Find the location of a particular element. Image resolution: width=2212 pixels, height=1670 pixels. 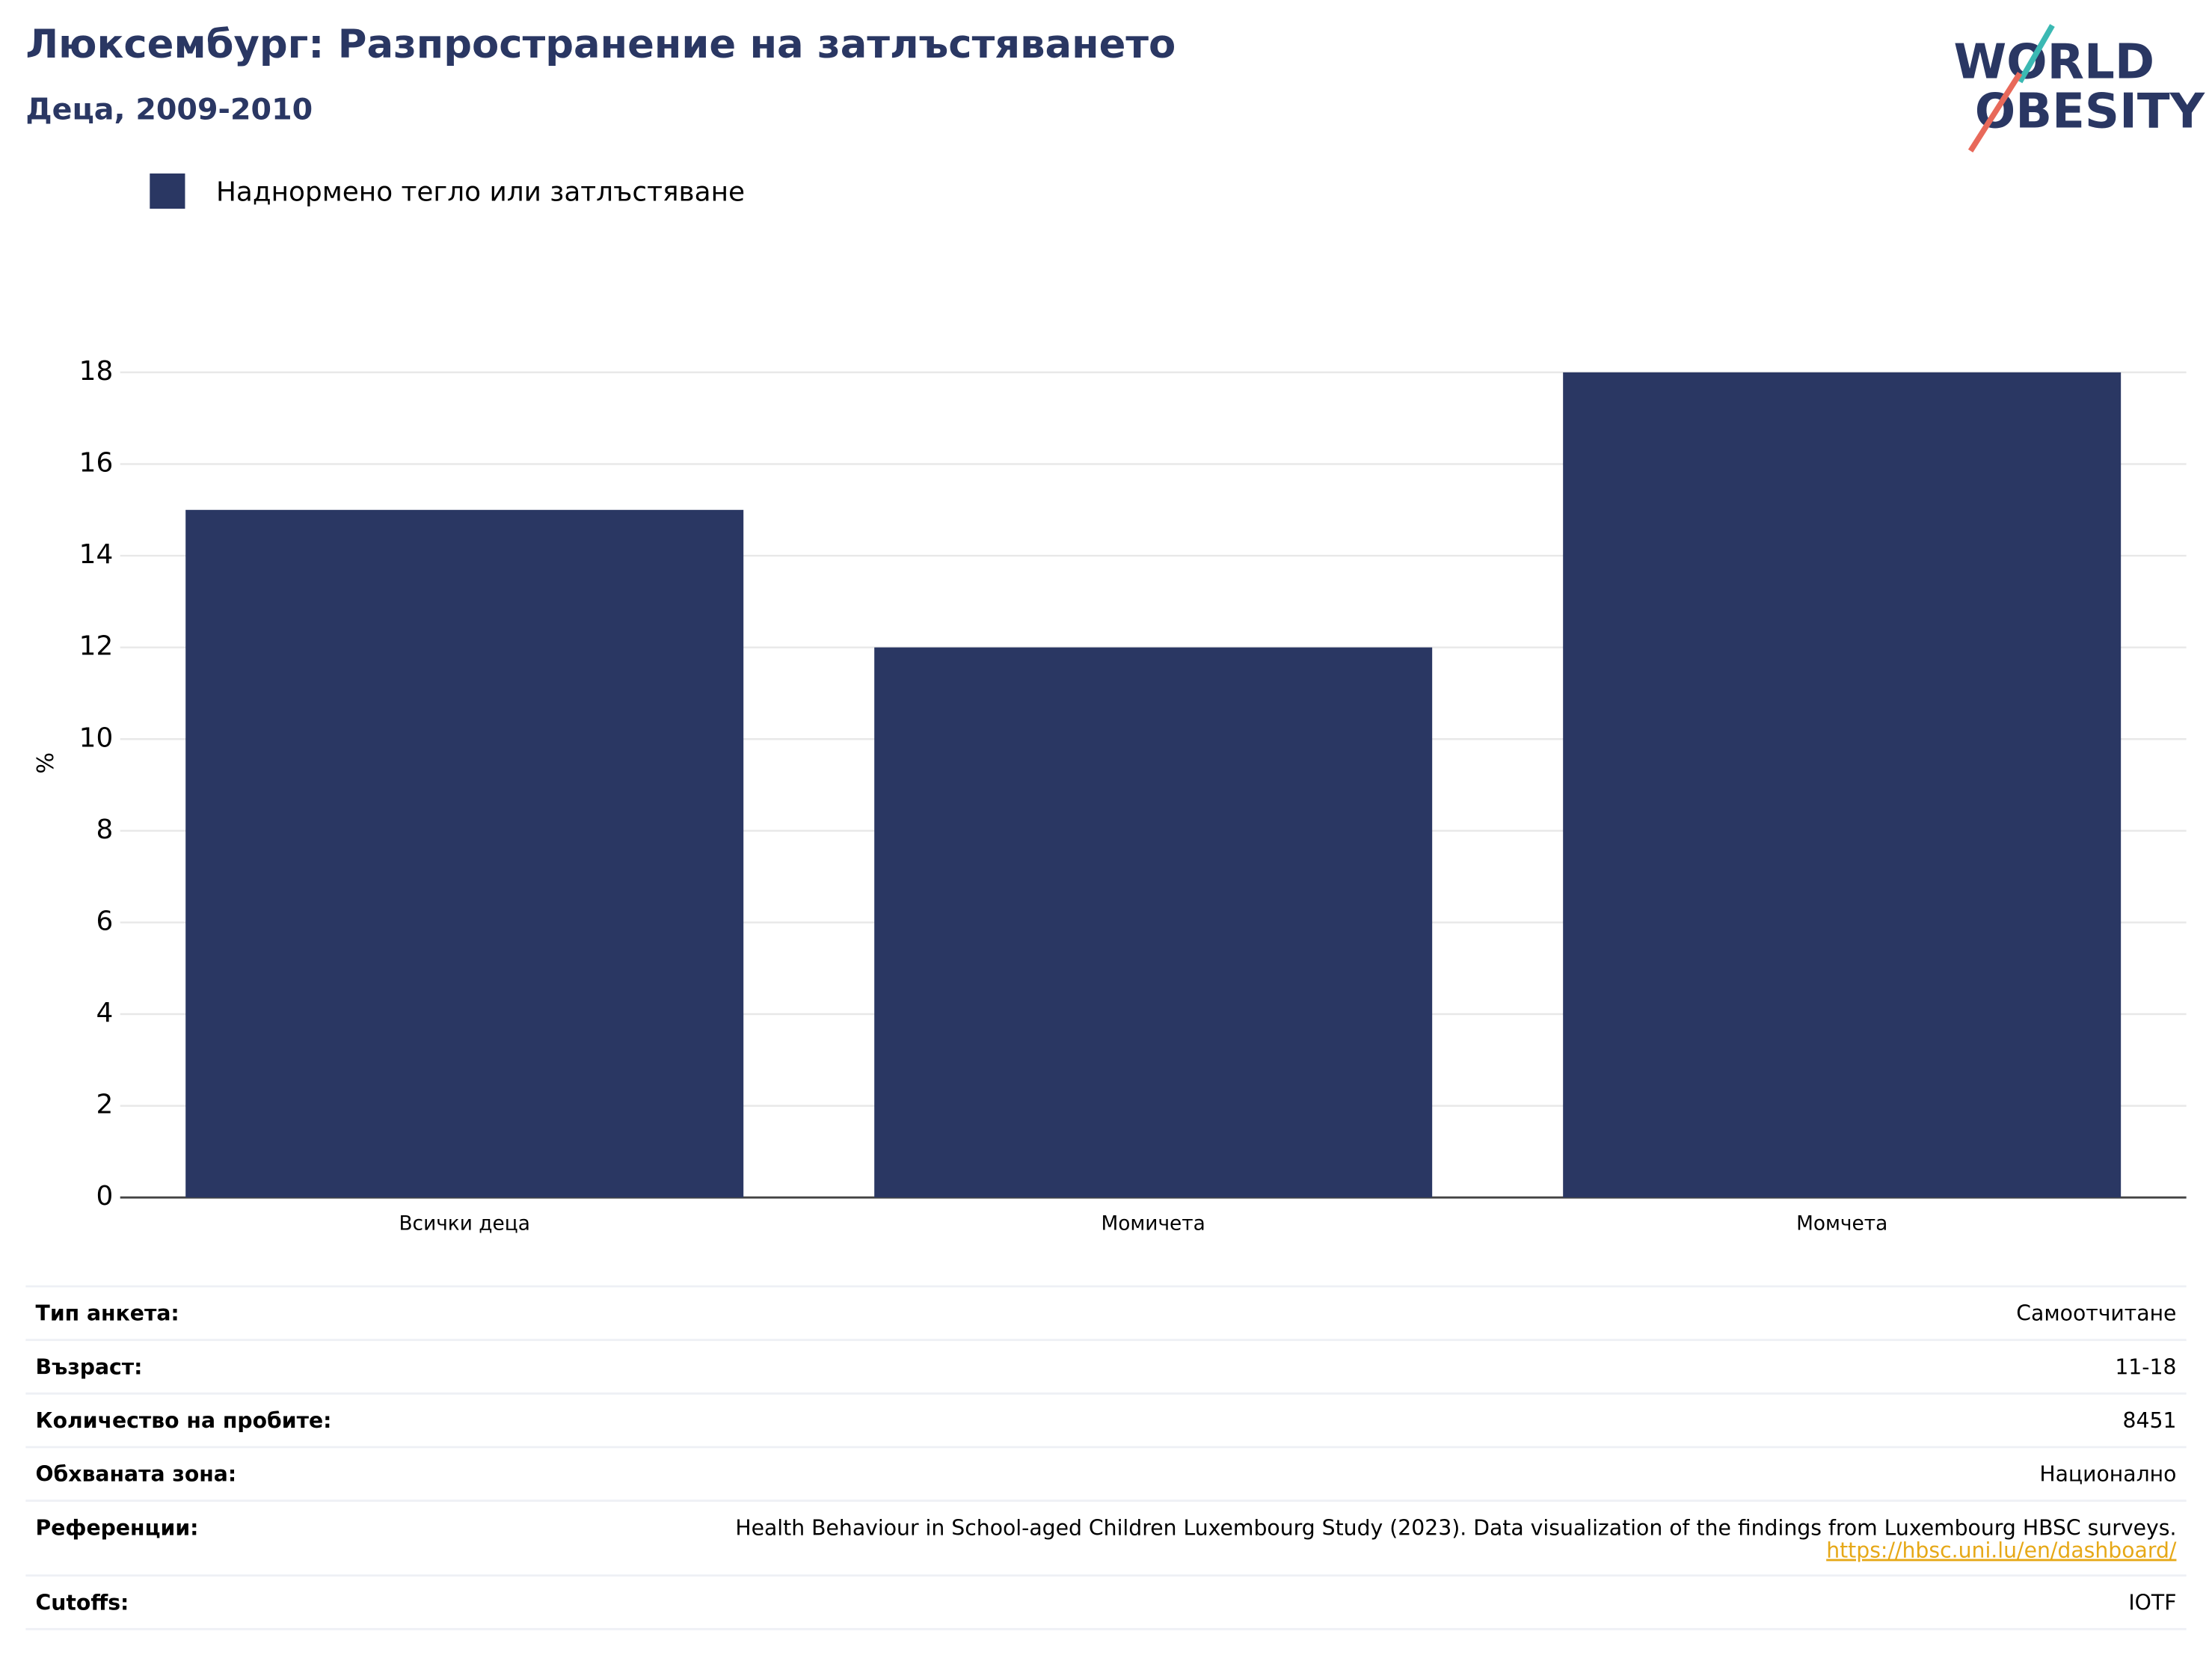

row-label: Възраст: is located at coordinates (89, 1366).